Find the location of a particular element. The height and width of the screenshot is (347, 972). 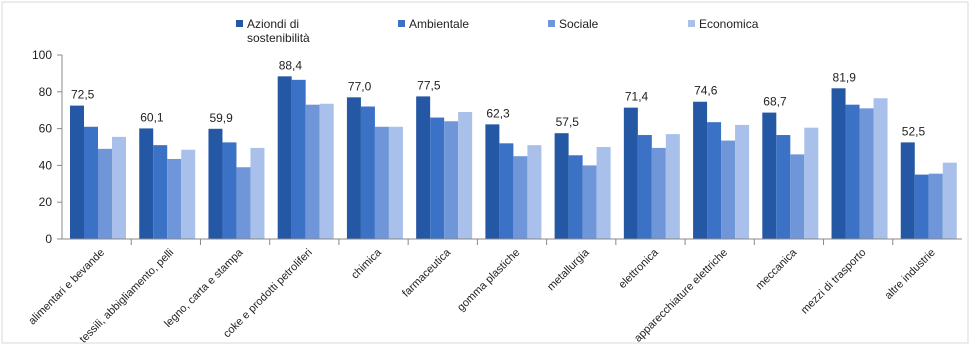

bar-2-altre-industrie is located at coordinates (921, 206).